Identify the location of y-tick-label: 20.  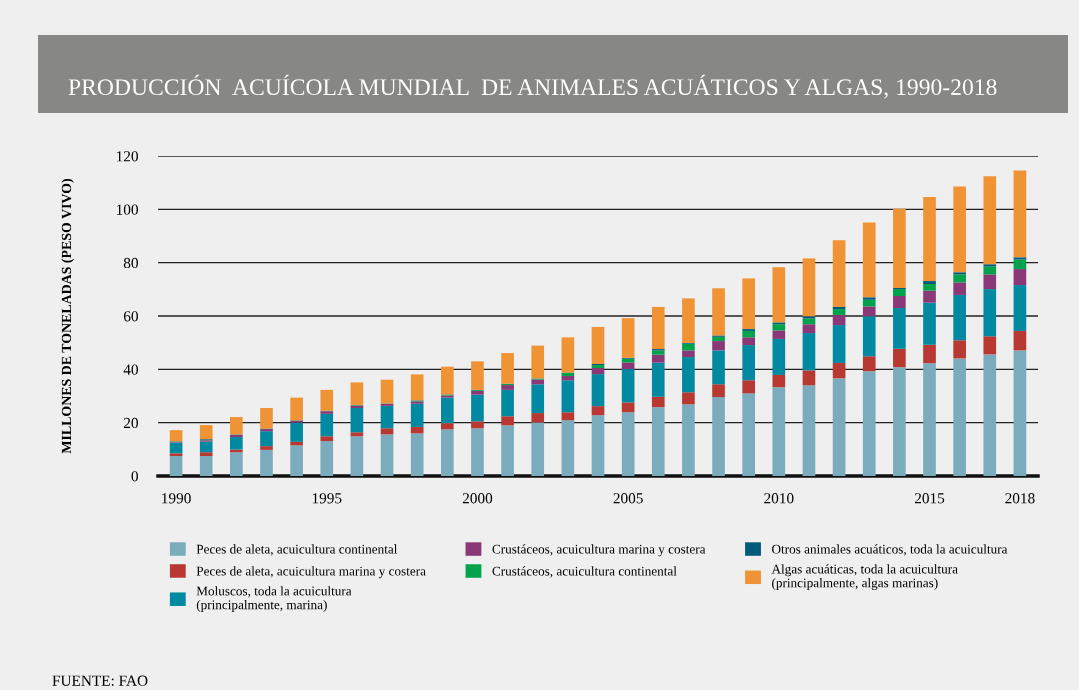
(130, 423).